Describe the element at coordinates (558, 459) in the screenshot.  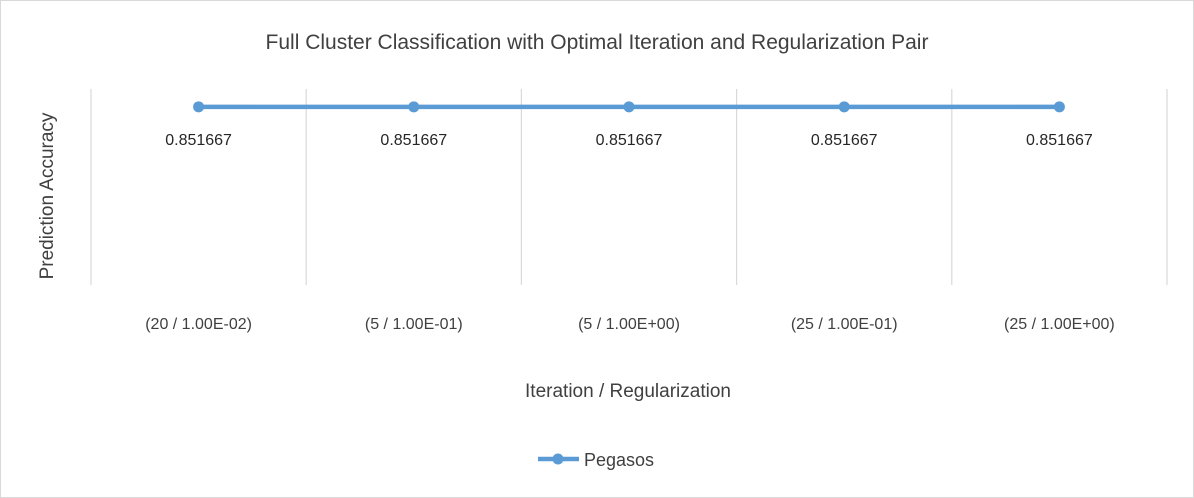
I see `legend-marker-icon` at that location.